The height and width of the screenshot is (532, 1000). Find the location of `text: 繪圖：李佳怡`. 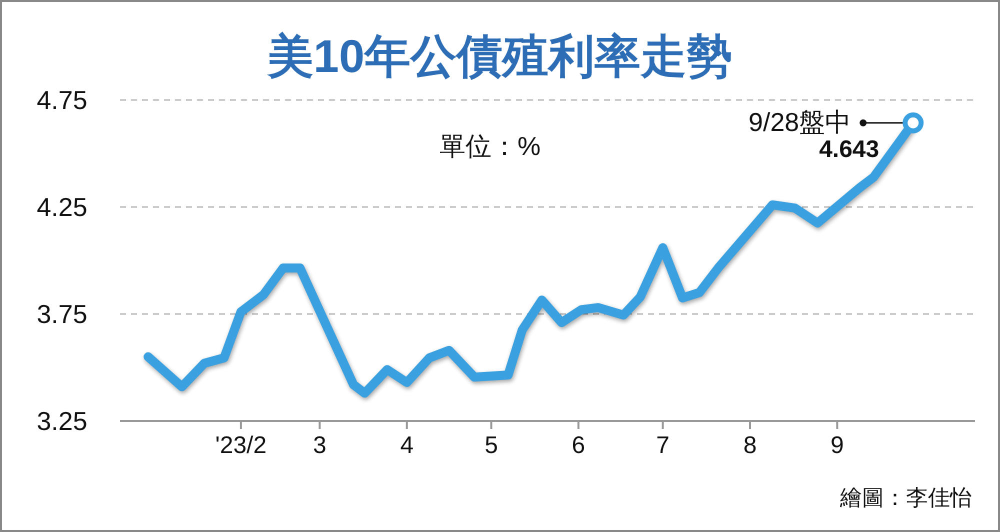

text: 繪圖：李佳怡 is located at coordinates (905, 497).